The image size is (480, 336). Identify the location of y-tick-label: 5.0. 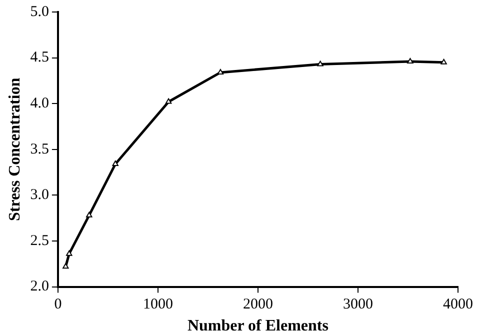
(39, 12).